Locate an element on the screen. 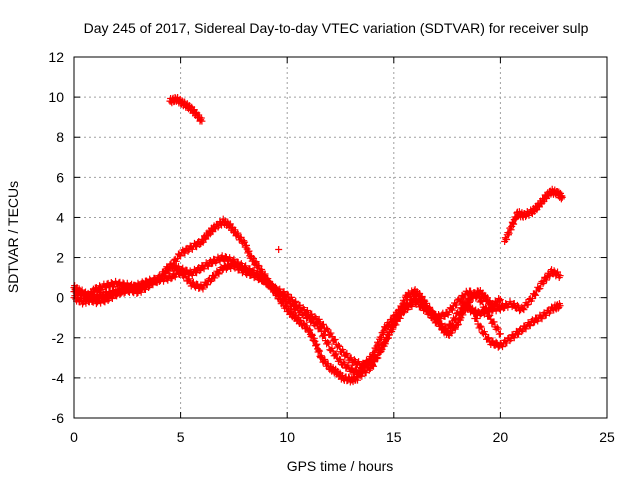 The image size is (640, 480). series-track-e is located at coordinates (533, 215).